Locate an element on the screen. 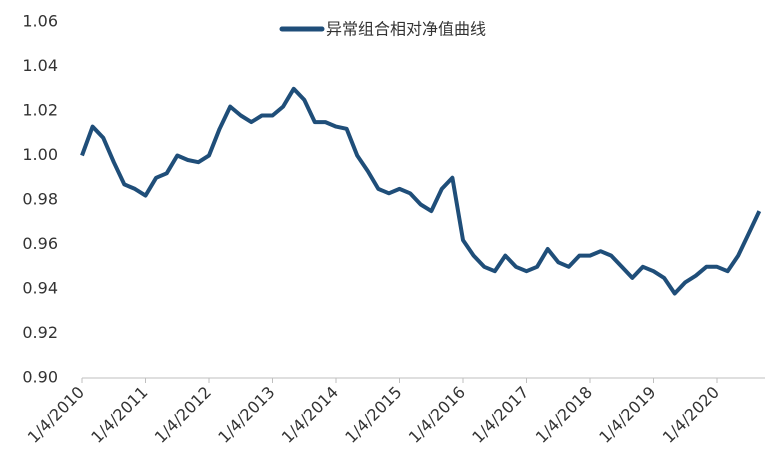  legend-label: 异常组合相对净值曲线 is located at coordinates (406, 29).